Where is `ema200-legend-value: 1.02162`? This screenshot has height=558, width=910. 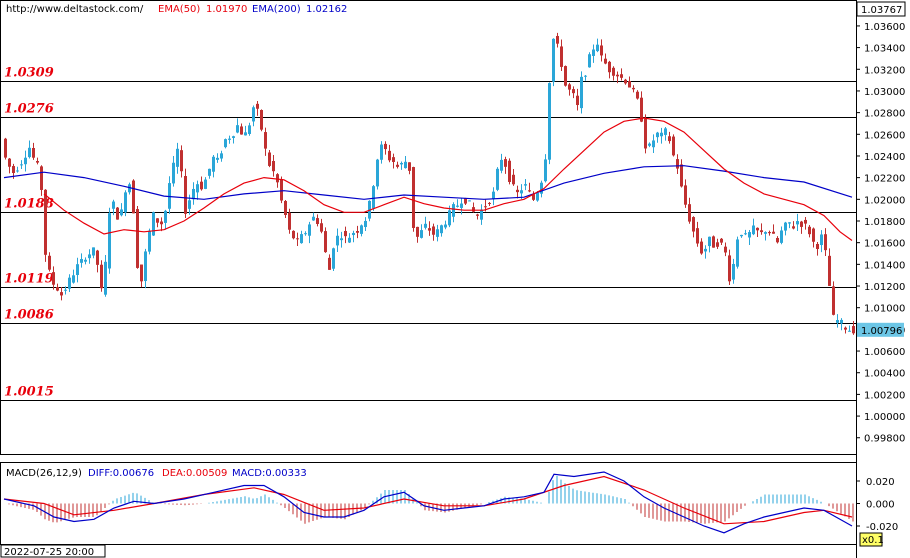 ema200-legend-value: 1.02162 is located at coordinates (326, 9).